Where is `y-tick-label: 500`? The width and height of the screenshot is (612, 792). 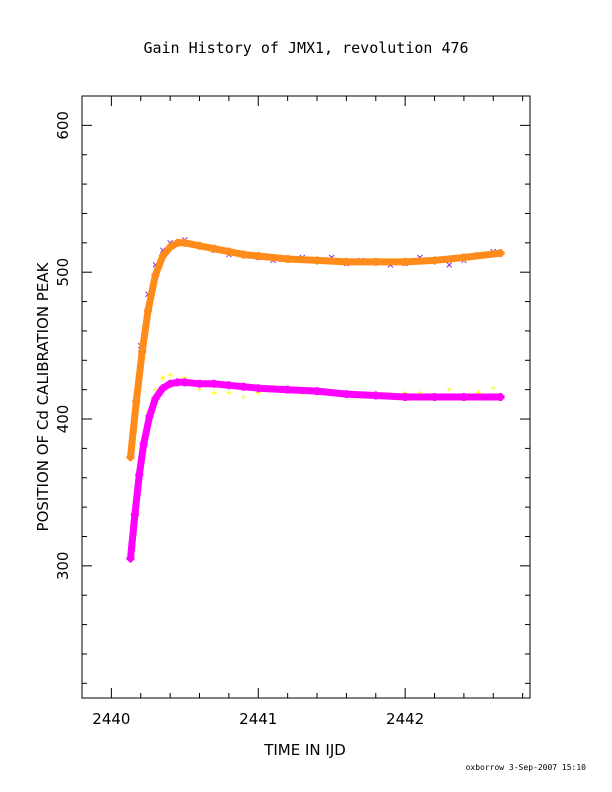 y-tick-label: 500 is located at coordinates (63, 272).